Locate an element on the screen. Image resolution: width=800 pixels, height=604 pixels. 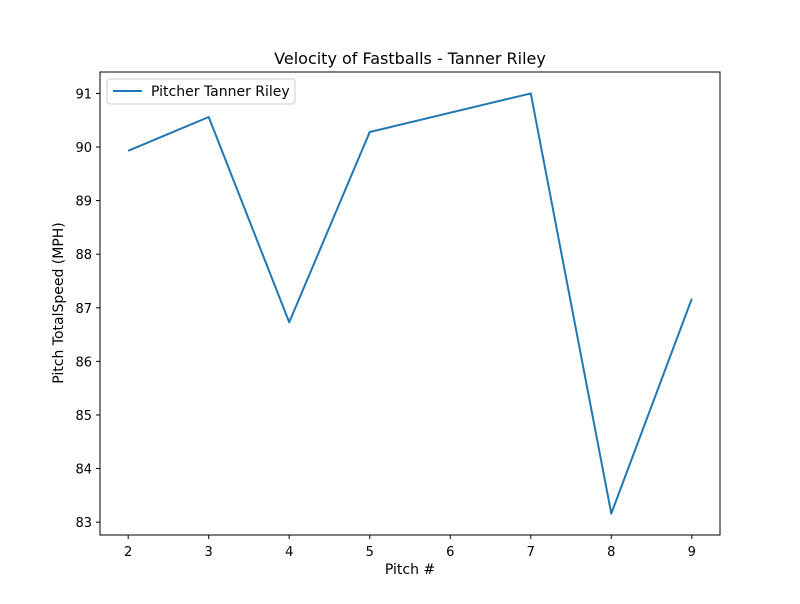
y-tick-label: 85 is located at coordinates (83, 416).